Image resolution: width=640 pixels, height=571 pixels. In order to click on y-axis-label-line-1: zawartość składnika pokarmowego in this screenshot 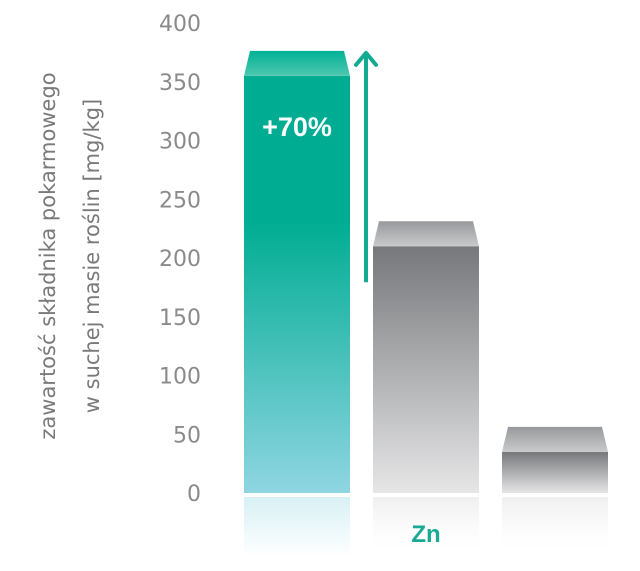, I will do `click(48, 255)`.